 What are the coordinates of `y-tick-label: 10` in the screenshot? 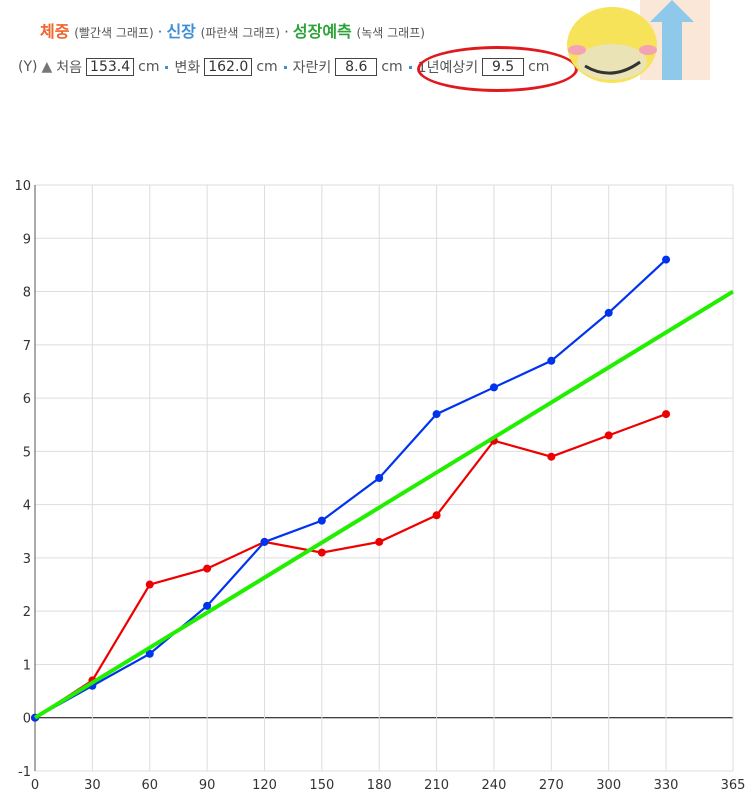 It's located at (22, 186).